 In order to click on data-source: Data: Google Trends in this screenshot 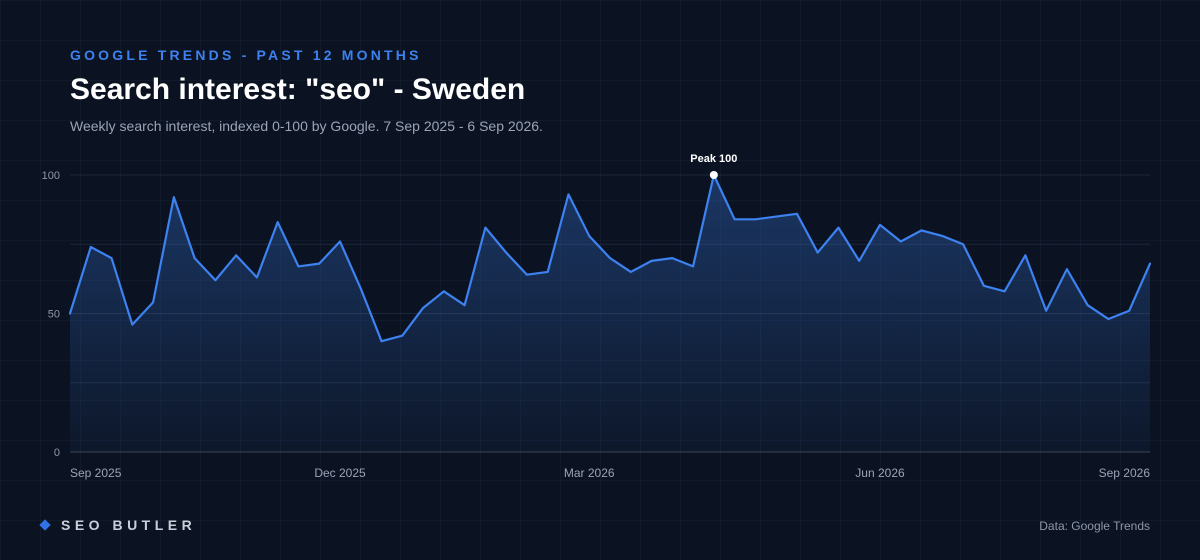, I will do `click(1094, 526)`.